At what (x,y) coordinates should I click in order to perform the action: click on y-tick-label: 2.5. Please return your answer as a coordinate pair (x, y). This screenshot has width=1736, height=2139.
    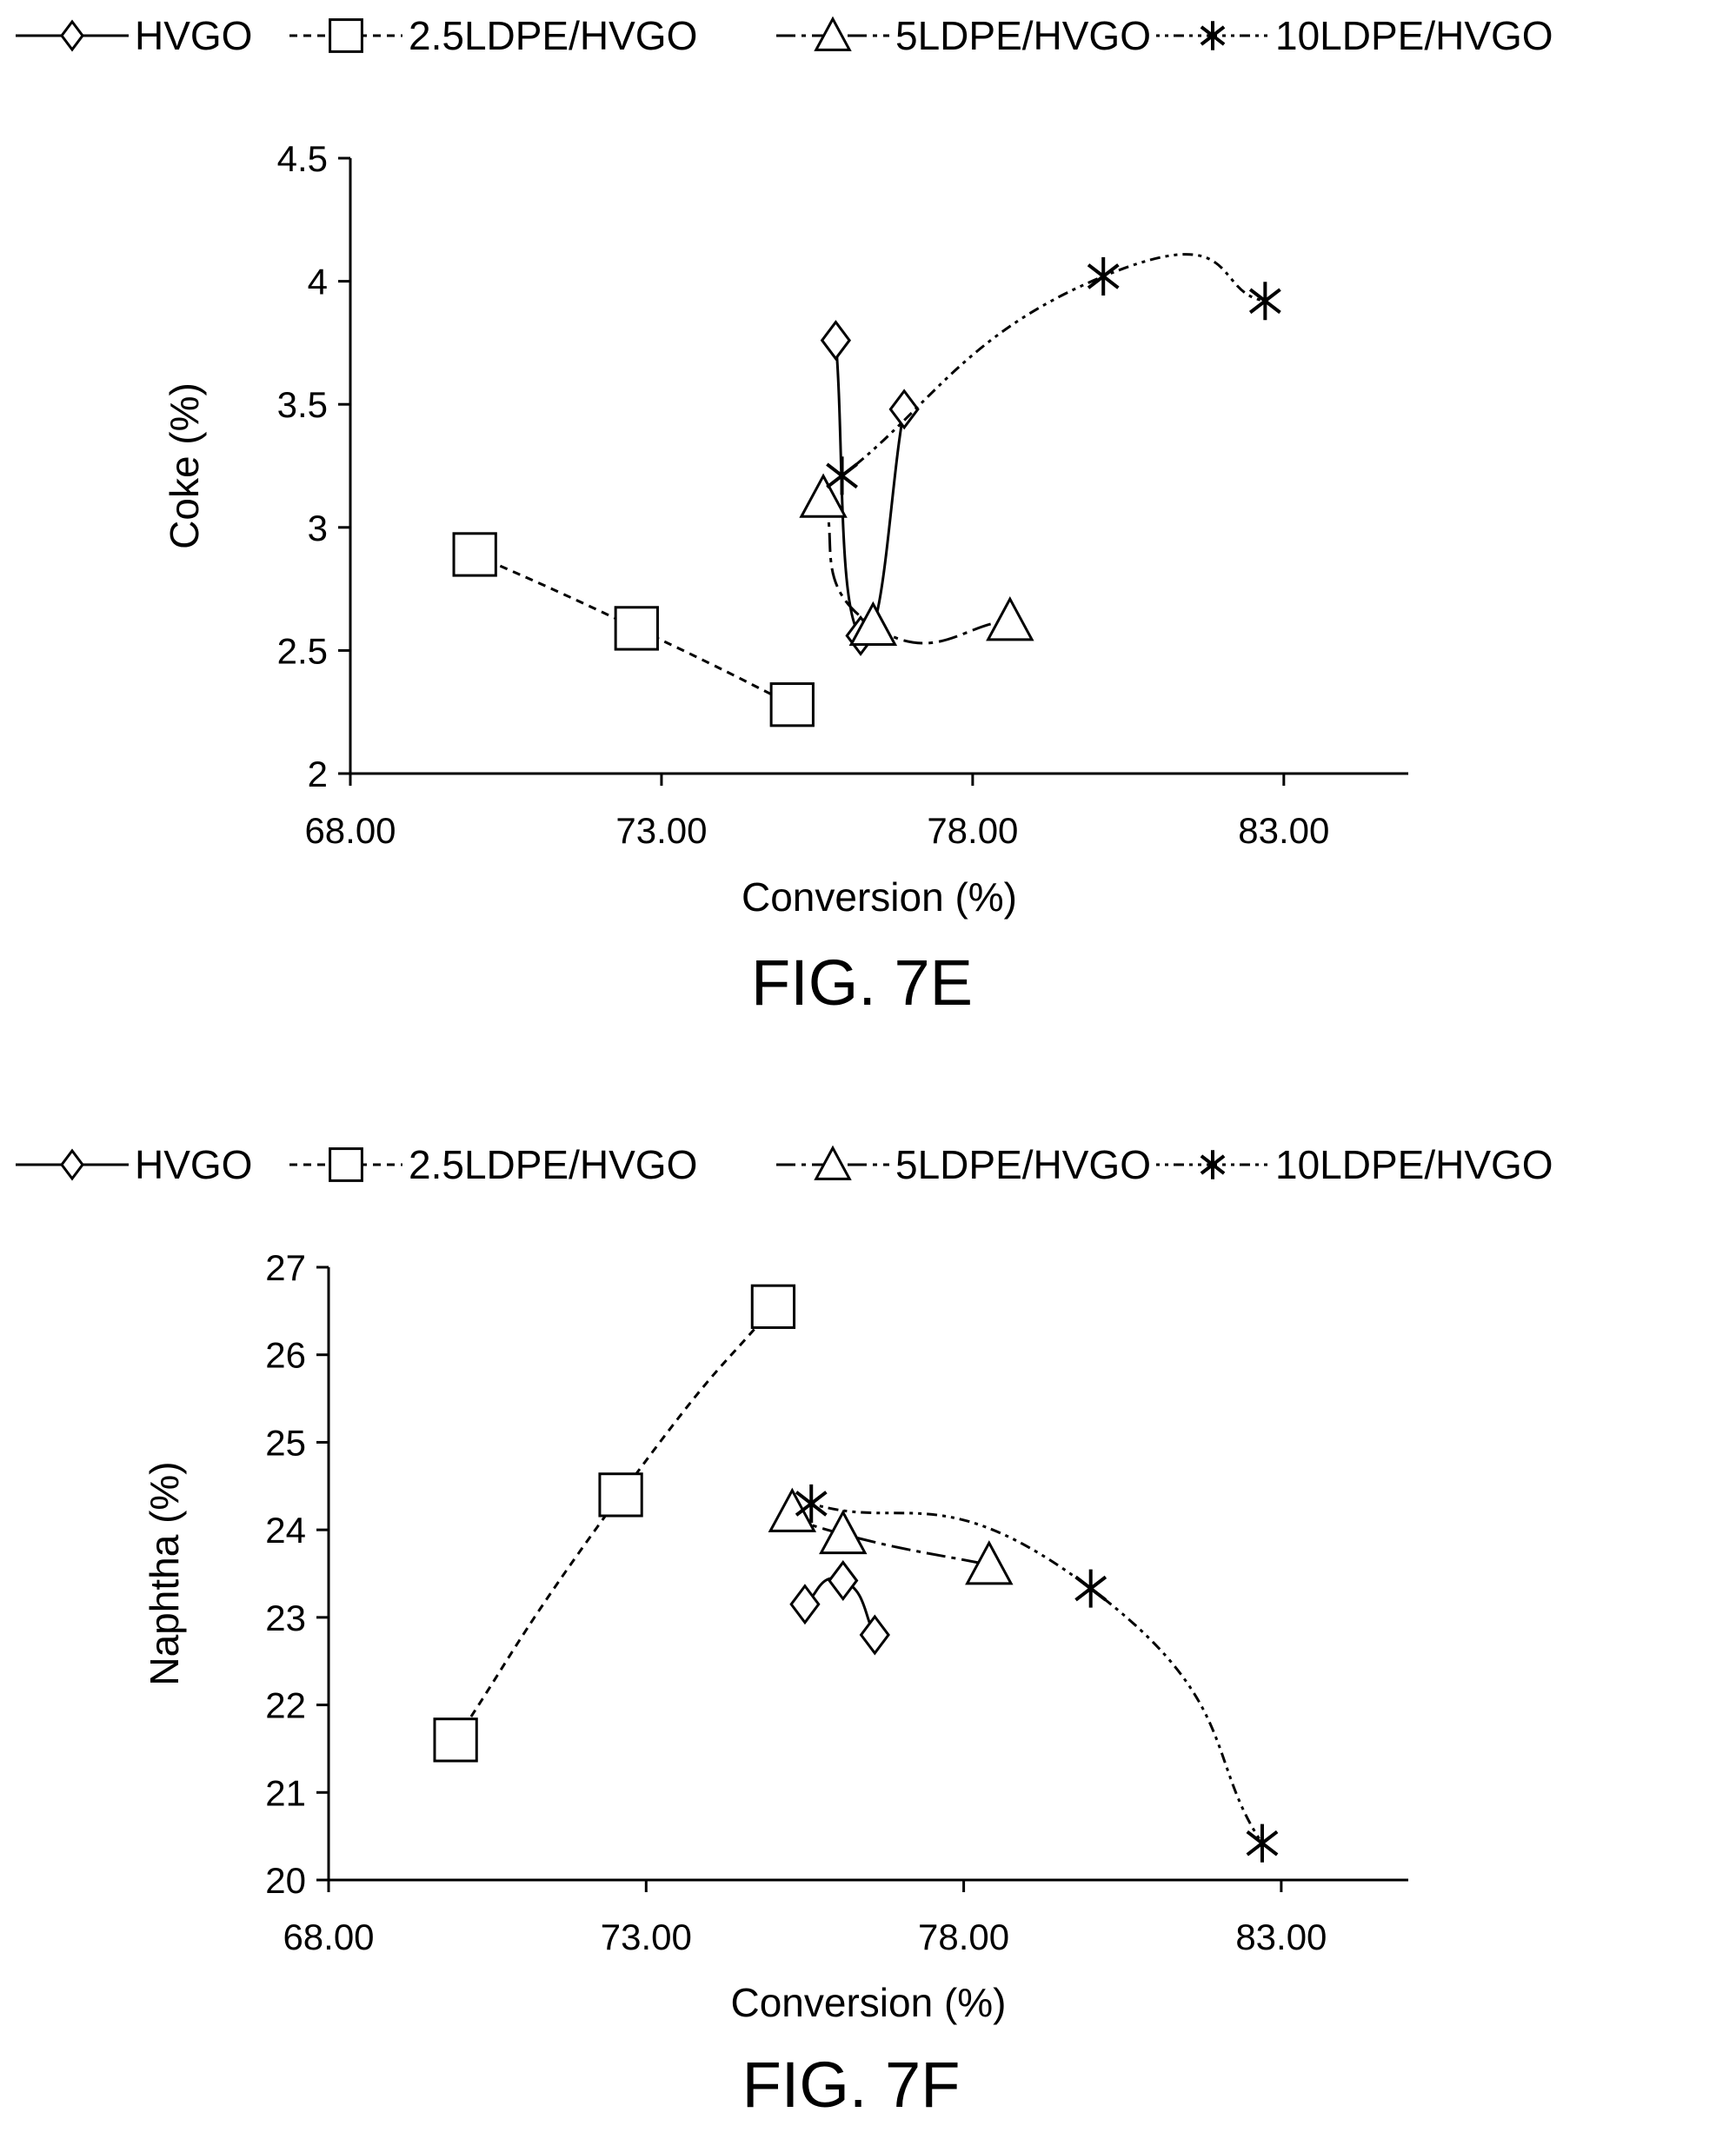
    Looking at the image, I should click on (302, 650).